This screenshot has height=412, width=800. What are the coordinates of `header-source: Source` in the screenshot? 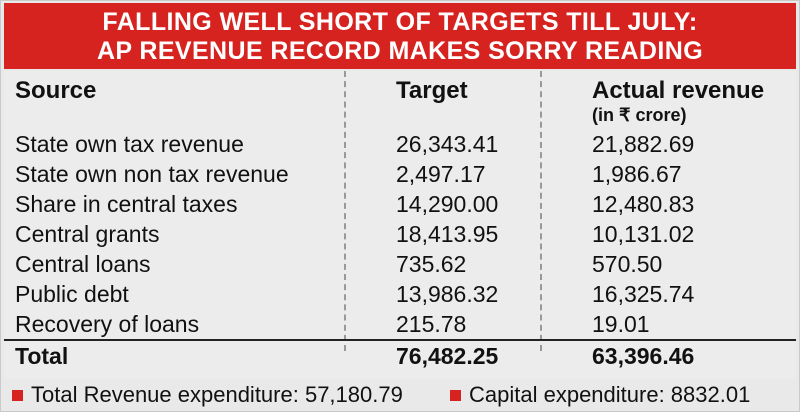 It's located at (56, 90).